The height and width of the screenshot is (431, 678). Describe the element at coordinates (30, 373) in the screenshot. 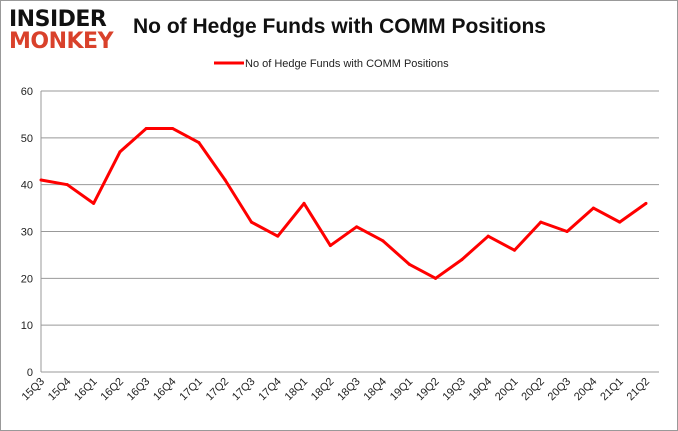

I see `y-tick-label: 0` at that location.